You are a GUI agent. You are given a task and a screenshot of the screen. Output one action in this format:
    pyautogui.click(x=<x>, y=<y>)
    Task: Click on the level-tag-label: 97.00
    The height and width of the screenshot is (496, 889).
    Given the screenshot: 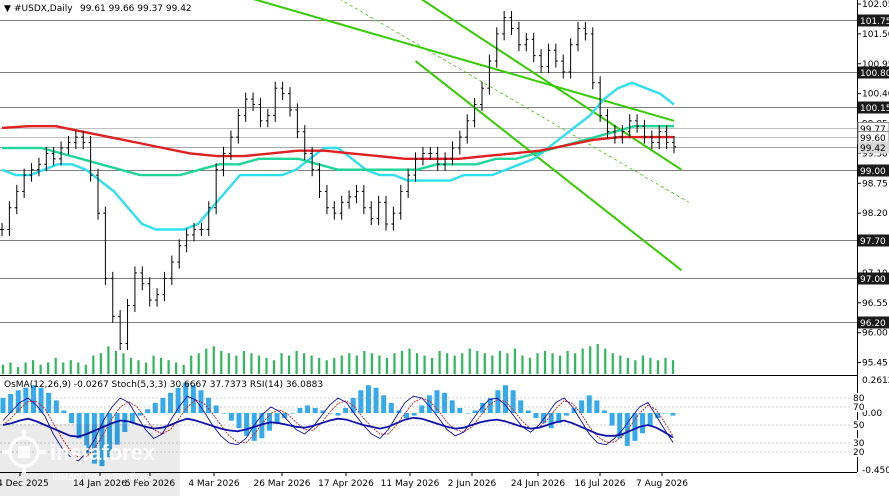 What is the action you would take?
    pyautogui.click(x=873, y=280)
    